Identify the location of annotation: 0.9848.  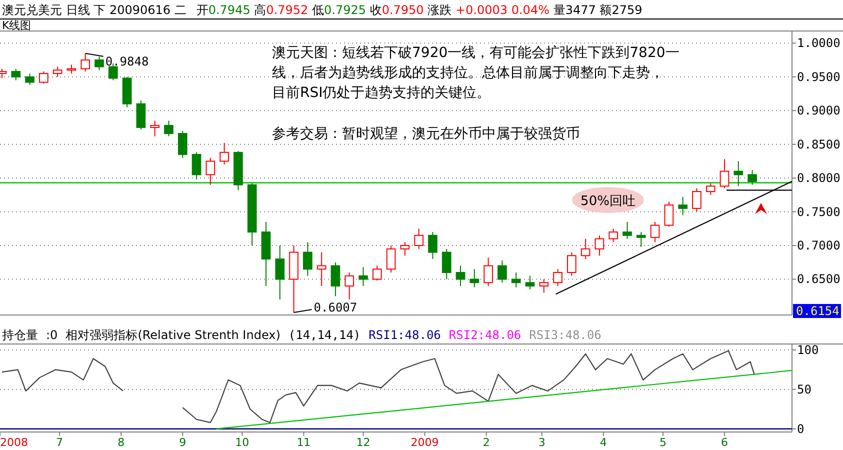
(127, 61).